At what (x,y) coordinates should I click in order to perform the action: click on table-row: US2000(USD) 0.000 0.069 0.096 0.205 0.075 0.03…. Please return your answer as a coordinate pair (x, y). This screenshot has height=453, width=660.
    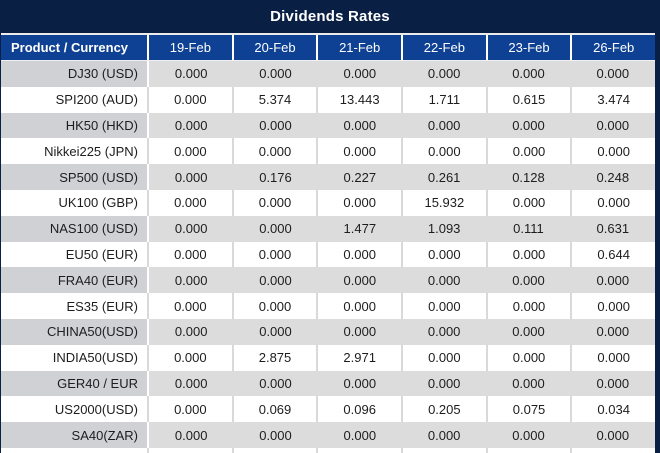
    Looking at the image, I should click on (328, 409).